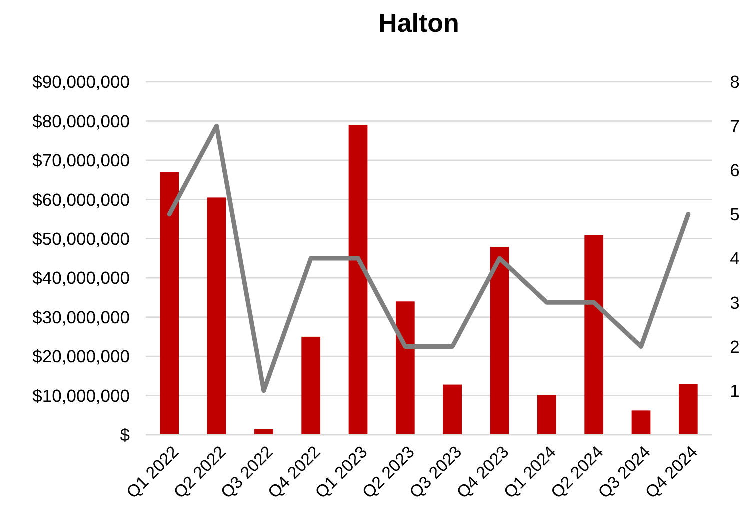 The height and width of the screenshot is (527, 748). What do you see at coordinates (419, 23) in the screenshot?
I see `chart-title: Halton` at bounding box center [419, 23].